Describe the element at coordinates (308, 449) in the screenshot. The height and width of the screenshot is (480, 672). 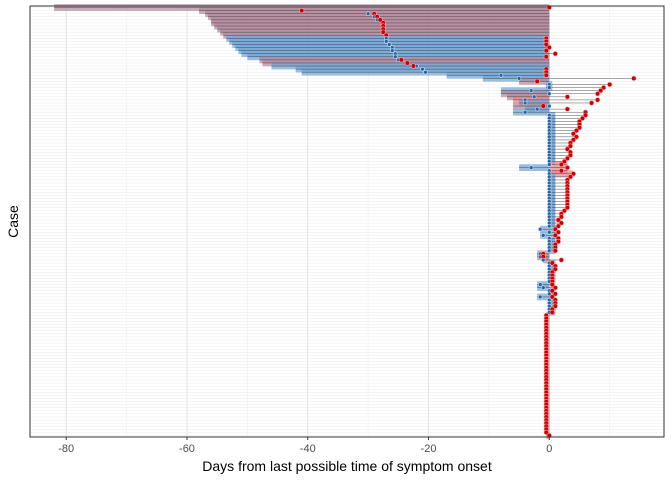
I see `x-tick-label: -40` at that location.